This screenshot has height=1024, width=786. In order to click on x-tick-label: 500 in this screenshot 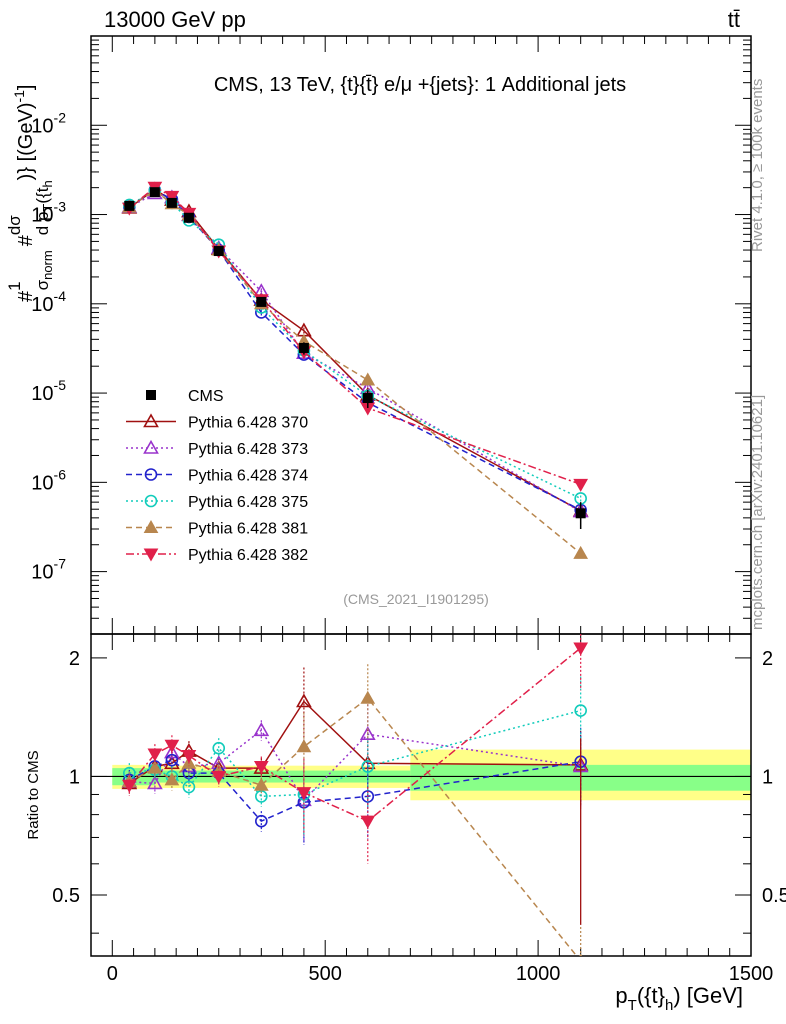, I will do `click(325, 974)`.